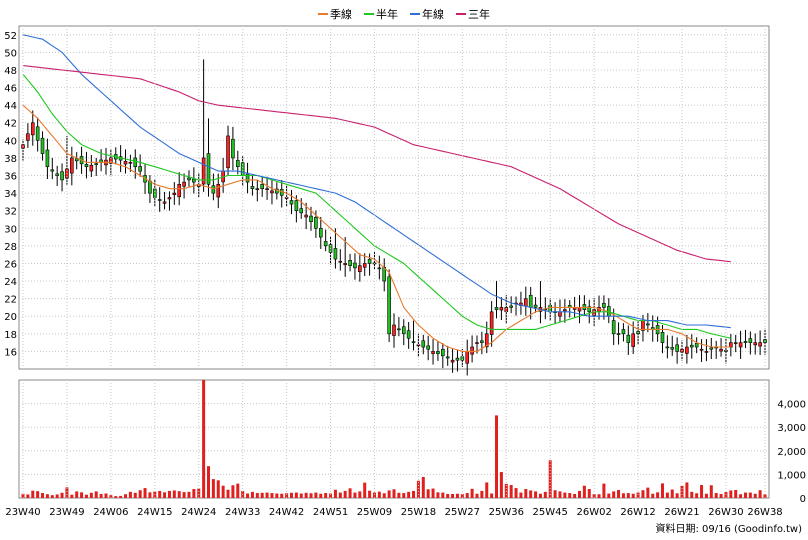  I want to click on price-tick-label: 34, so click(10, 194).